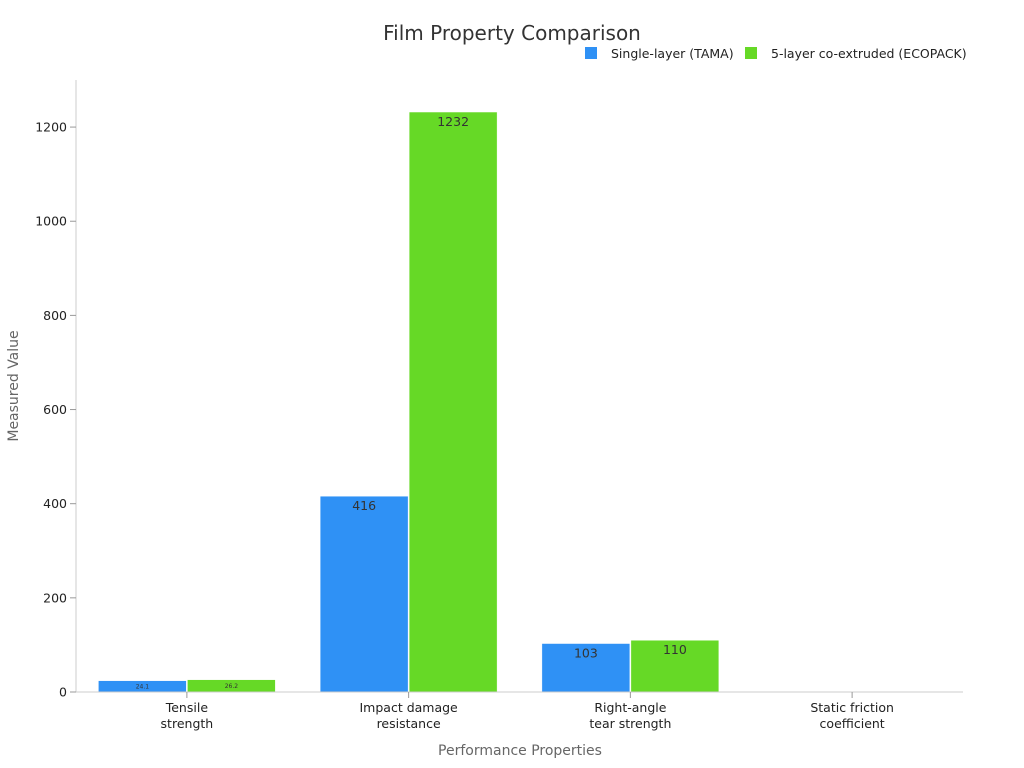 Image resolution: width=1024 pixels, height=768 pixels. I want to click on bar-data-label: 24.1, so click(143, 686).